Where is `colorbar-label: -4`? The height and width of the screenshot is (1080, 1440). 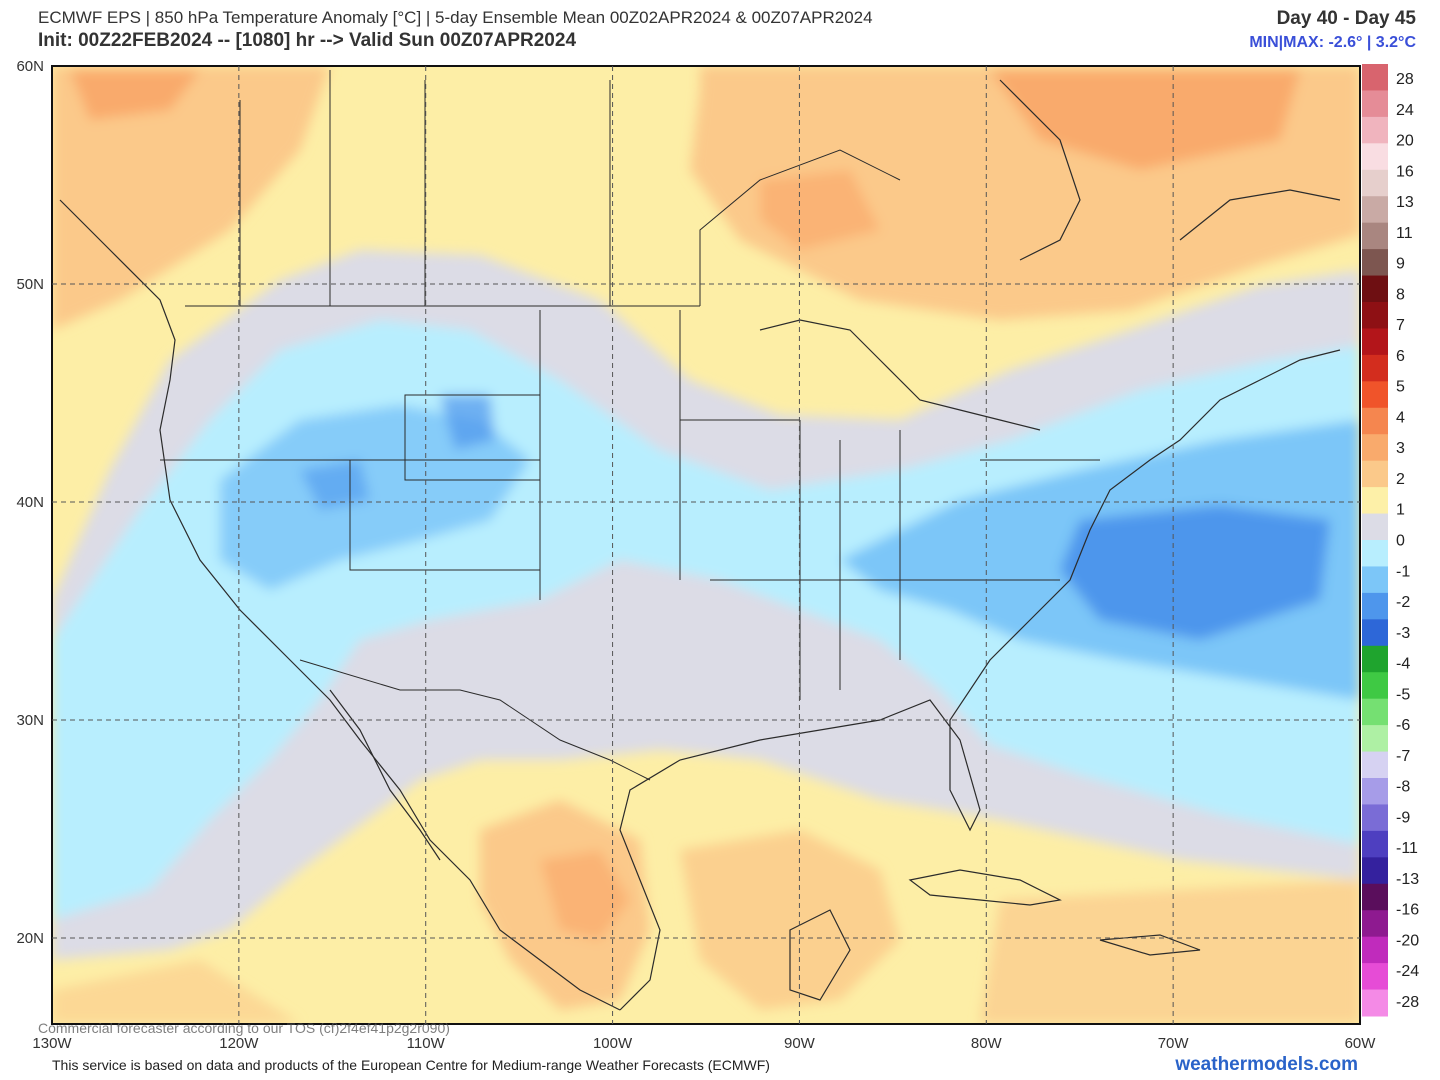
colorbar-label: -4 is located at coordinates (1403, 664).